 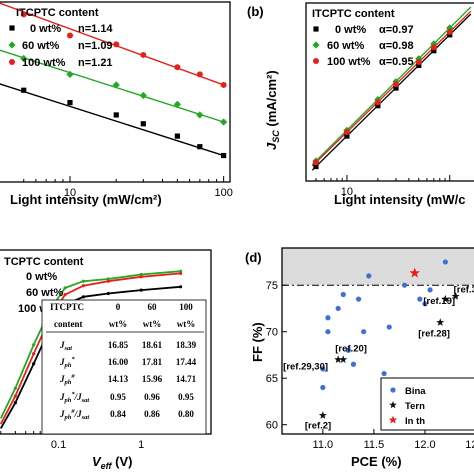 I want to click on panel-c-table-value: 0.80, so click(x=186, y=414).